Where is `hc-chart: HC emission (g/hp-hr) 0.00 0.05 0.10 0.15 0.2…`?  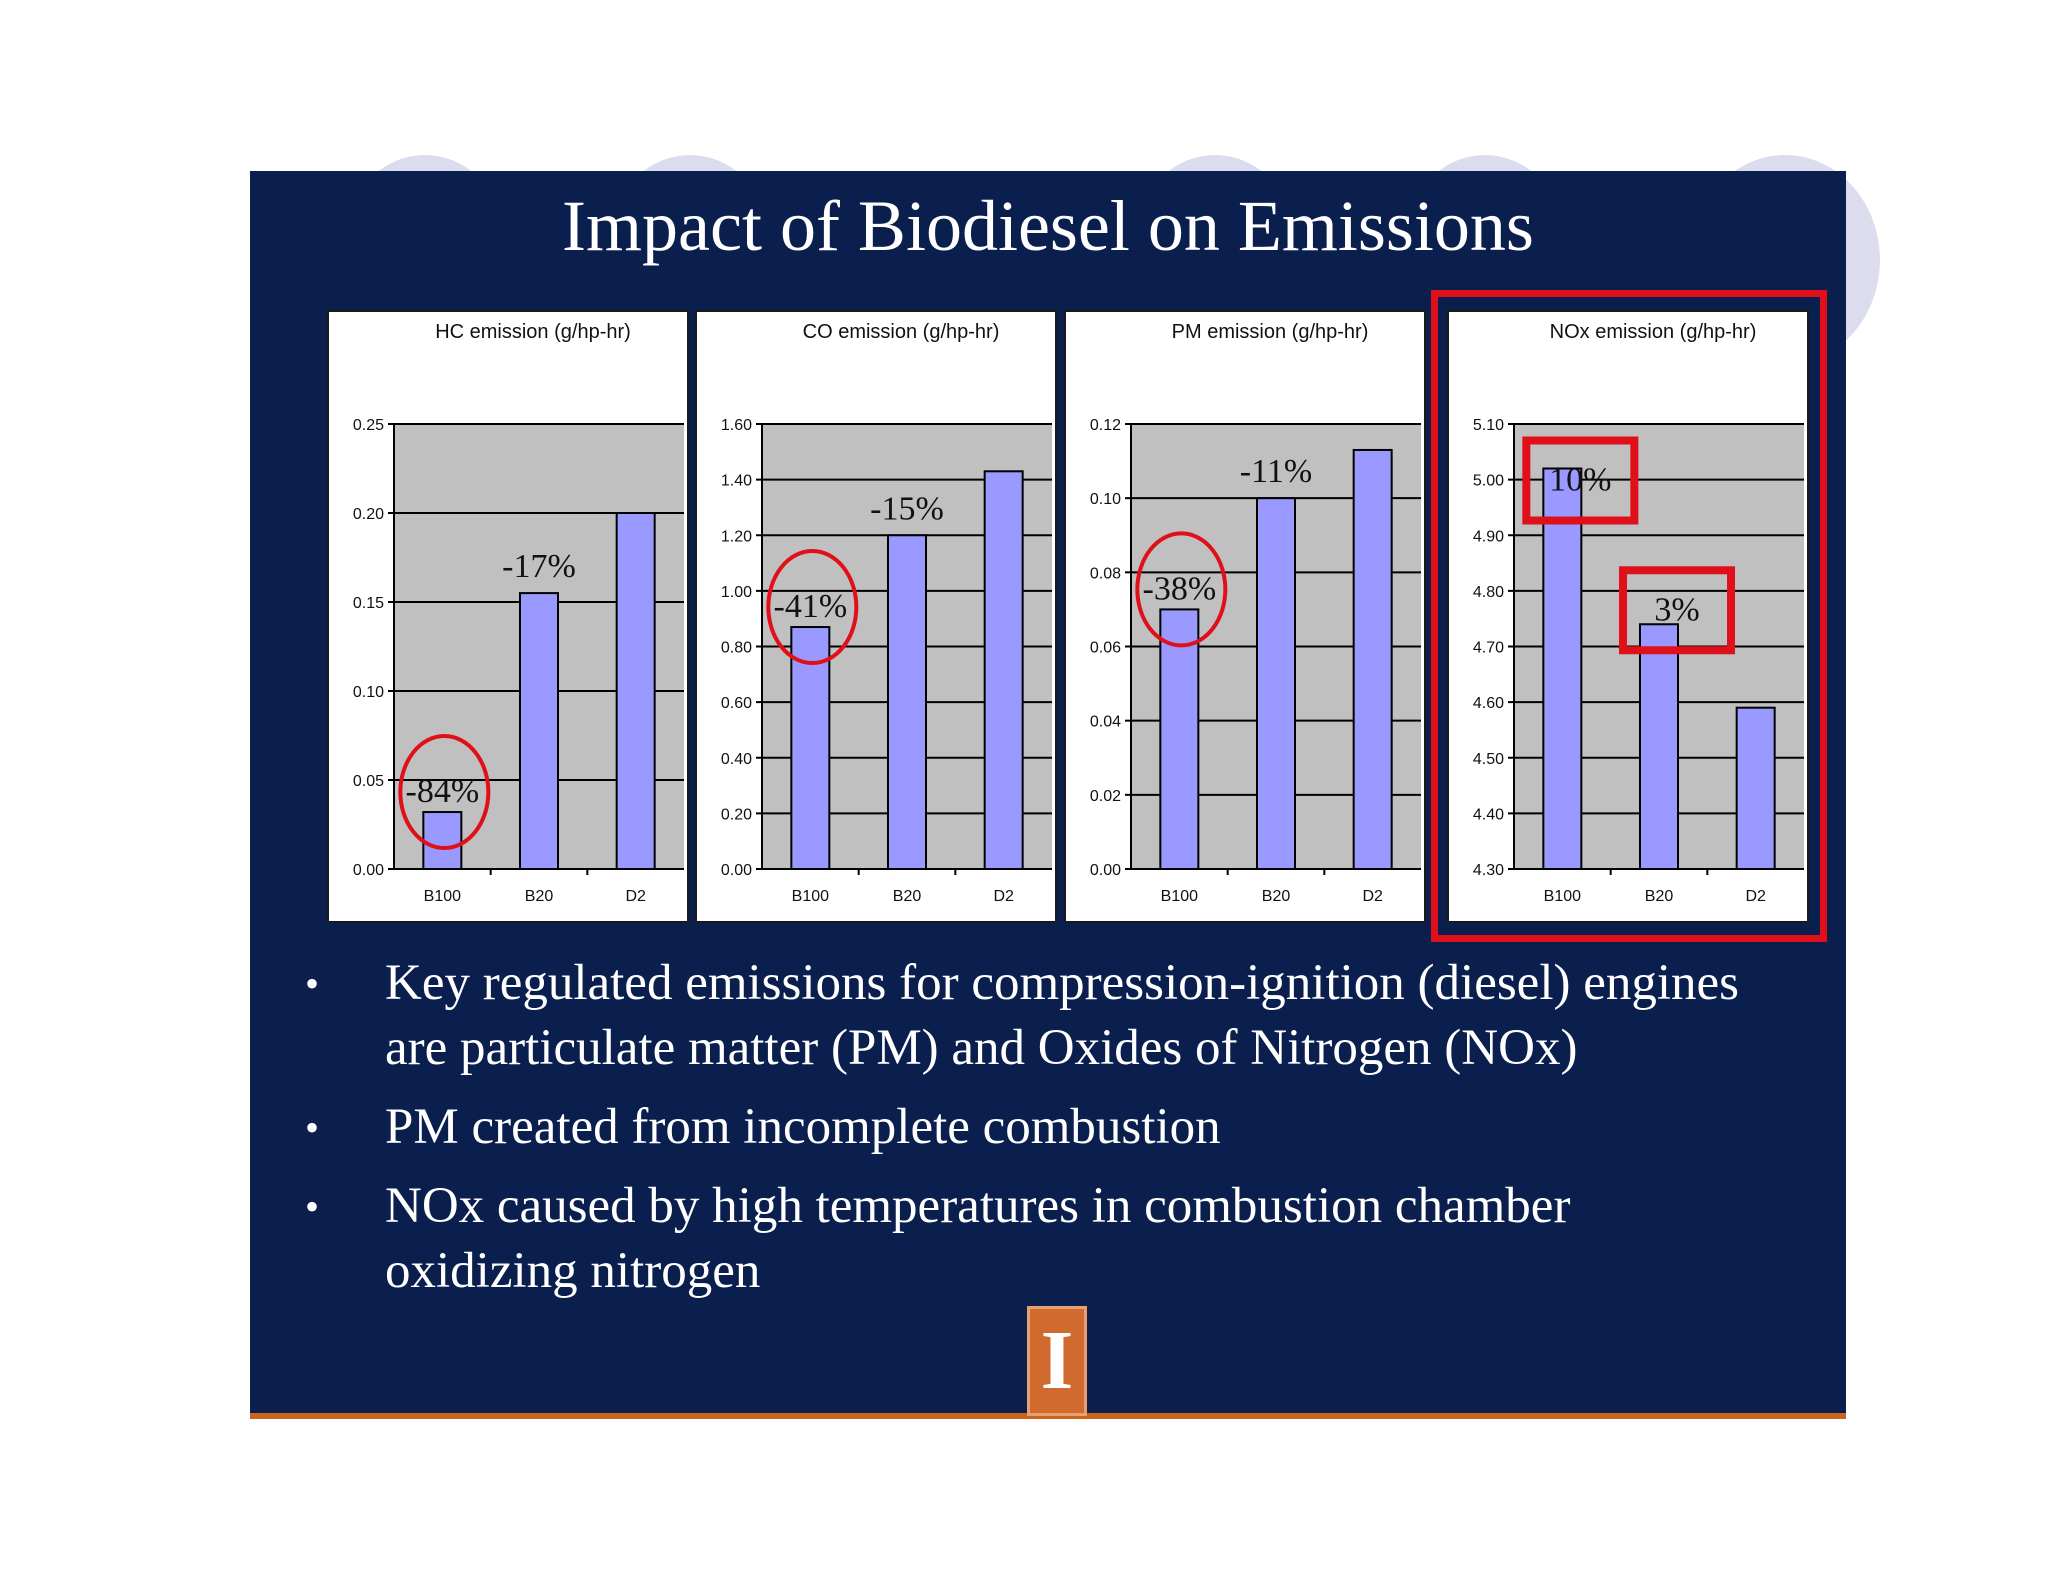 hc-chart: HC emission (g/hp-hr) 0.00 0.05 0.10 0.15 0.2… is located at coordinates (518, 613).